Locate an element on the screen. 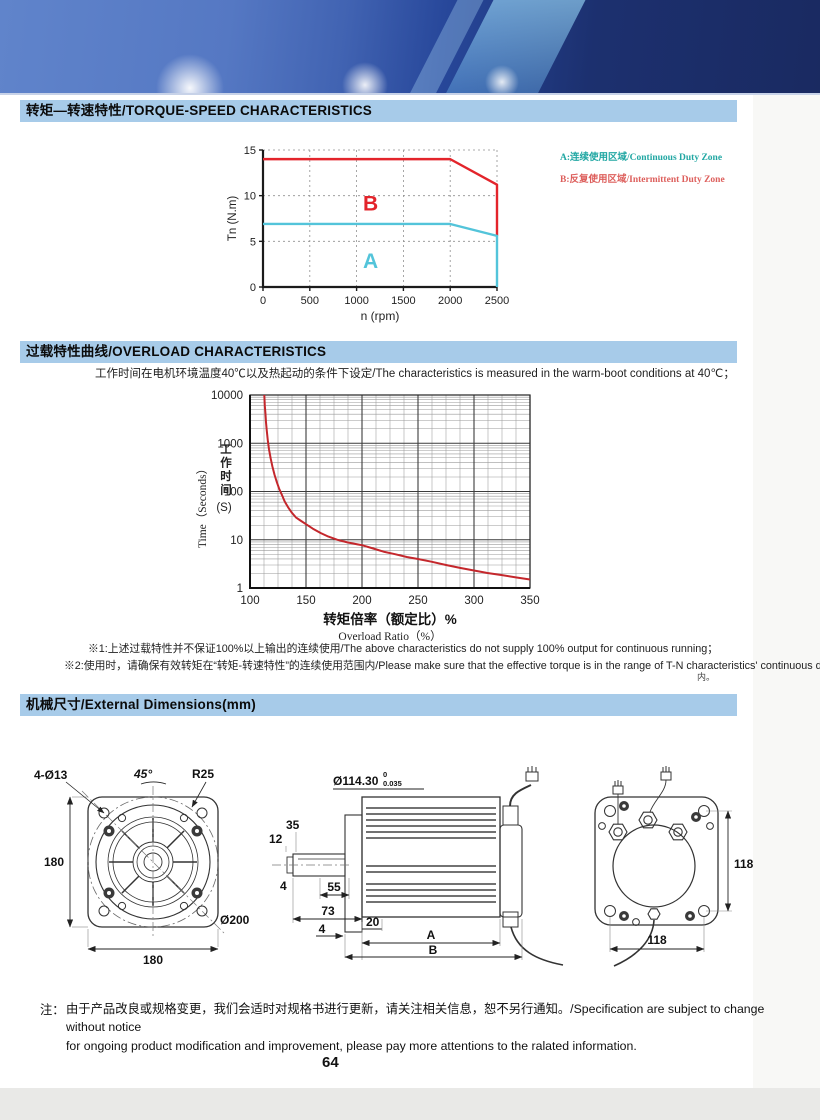 This screenshot has width=820, height=1120. svg-text: 2500 is located at coordinates (497, 301).